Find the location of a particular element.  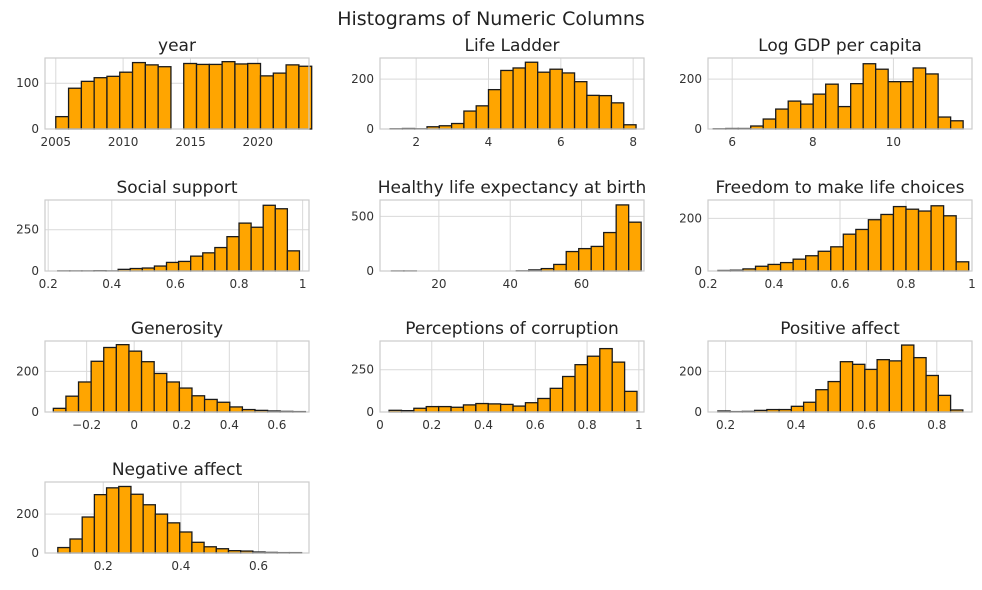

panel-title: year is located at coordinates (177, 46).